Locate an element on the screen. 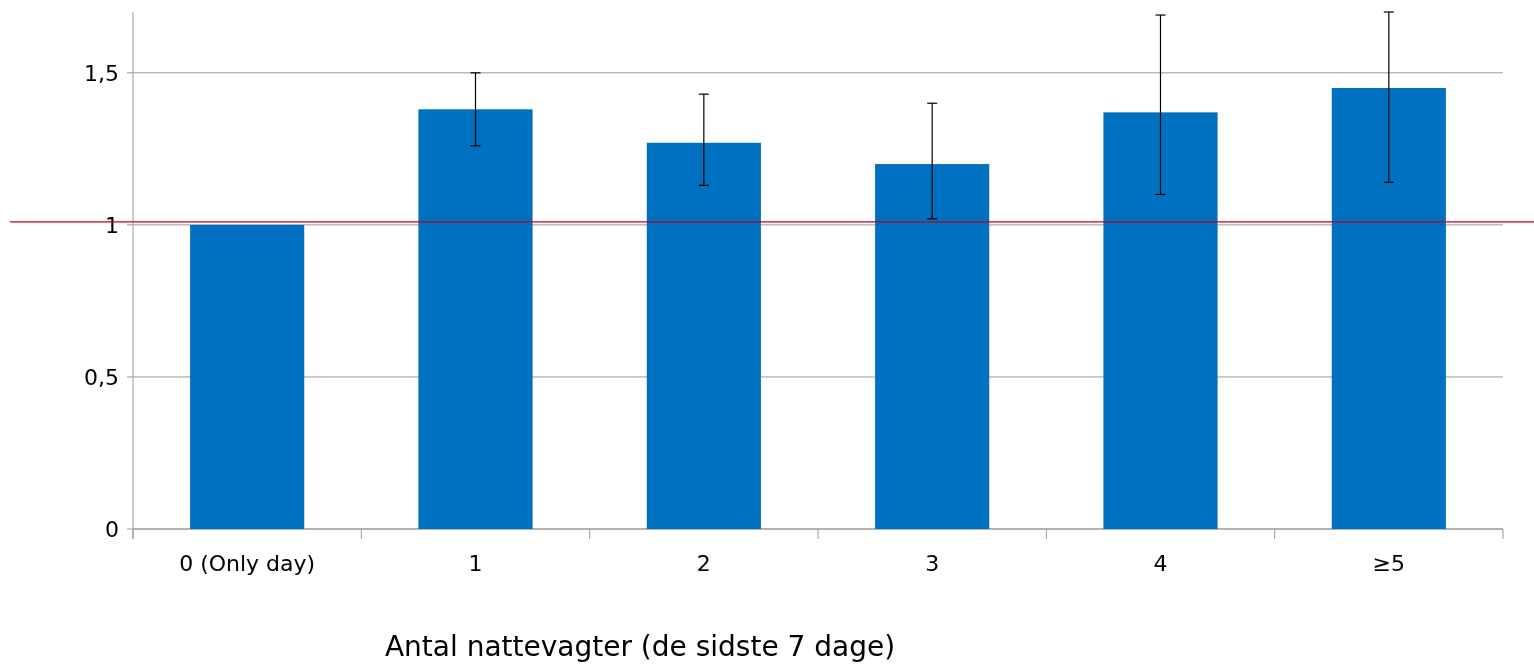  x-tick-label: 4 is located at coordinates (1160, 563).